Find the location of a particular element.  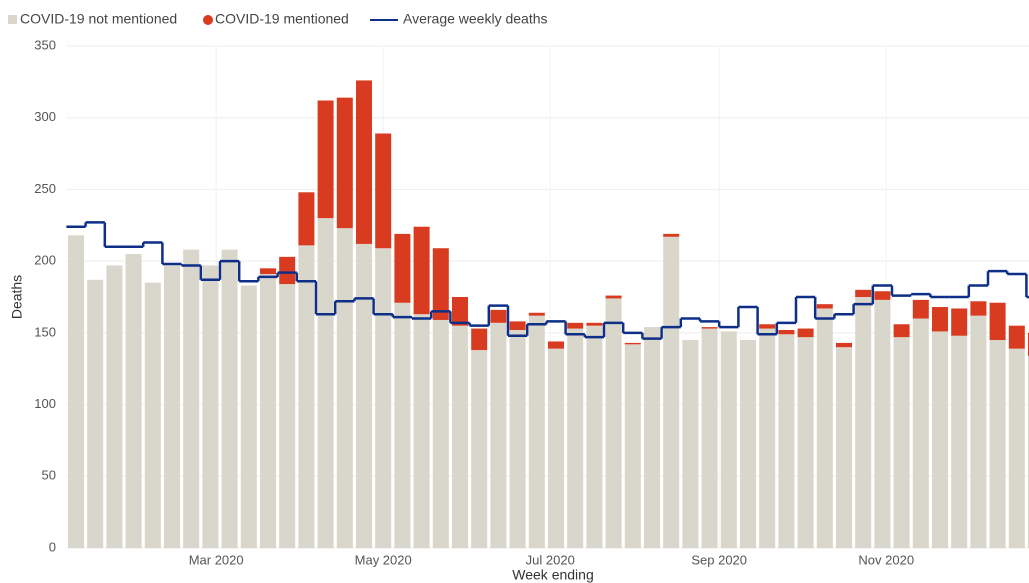

y-tick-label: 100 is located at coordinates (45, 403).